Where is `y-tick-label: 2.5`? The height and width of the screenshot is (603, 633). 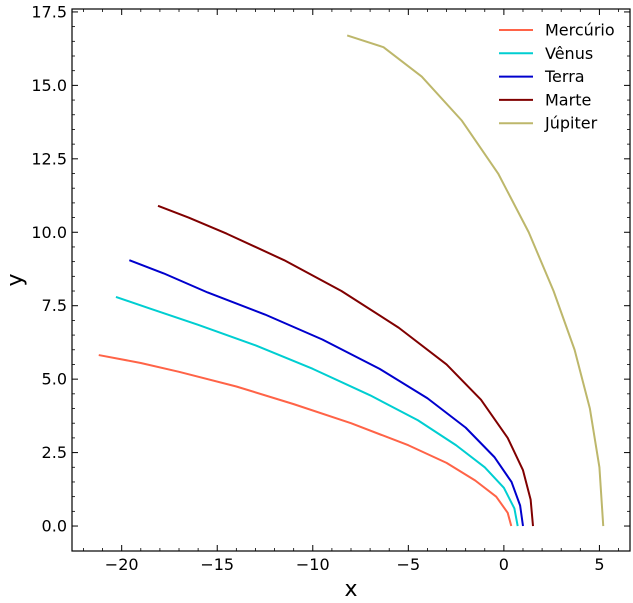
y-tick-label: 2.5 is located at coordinates (54, 452).